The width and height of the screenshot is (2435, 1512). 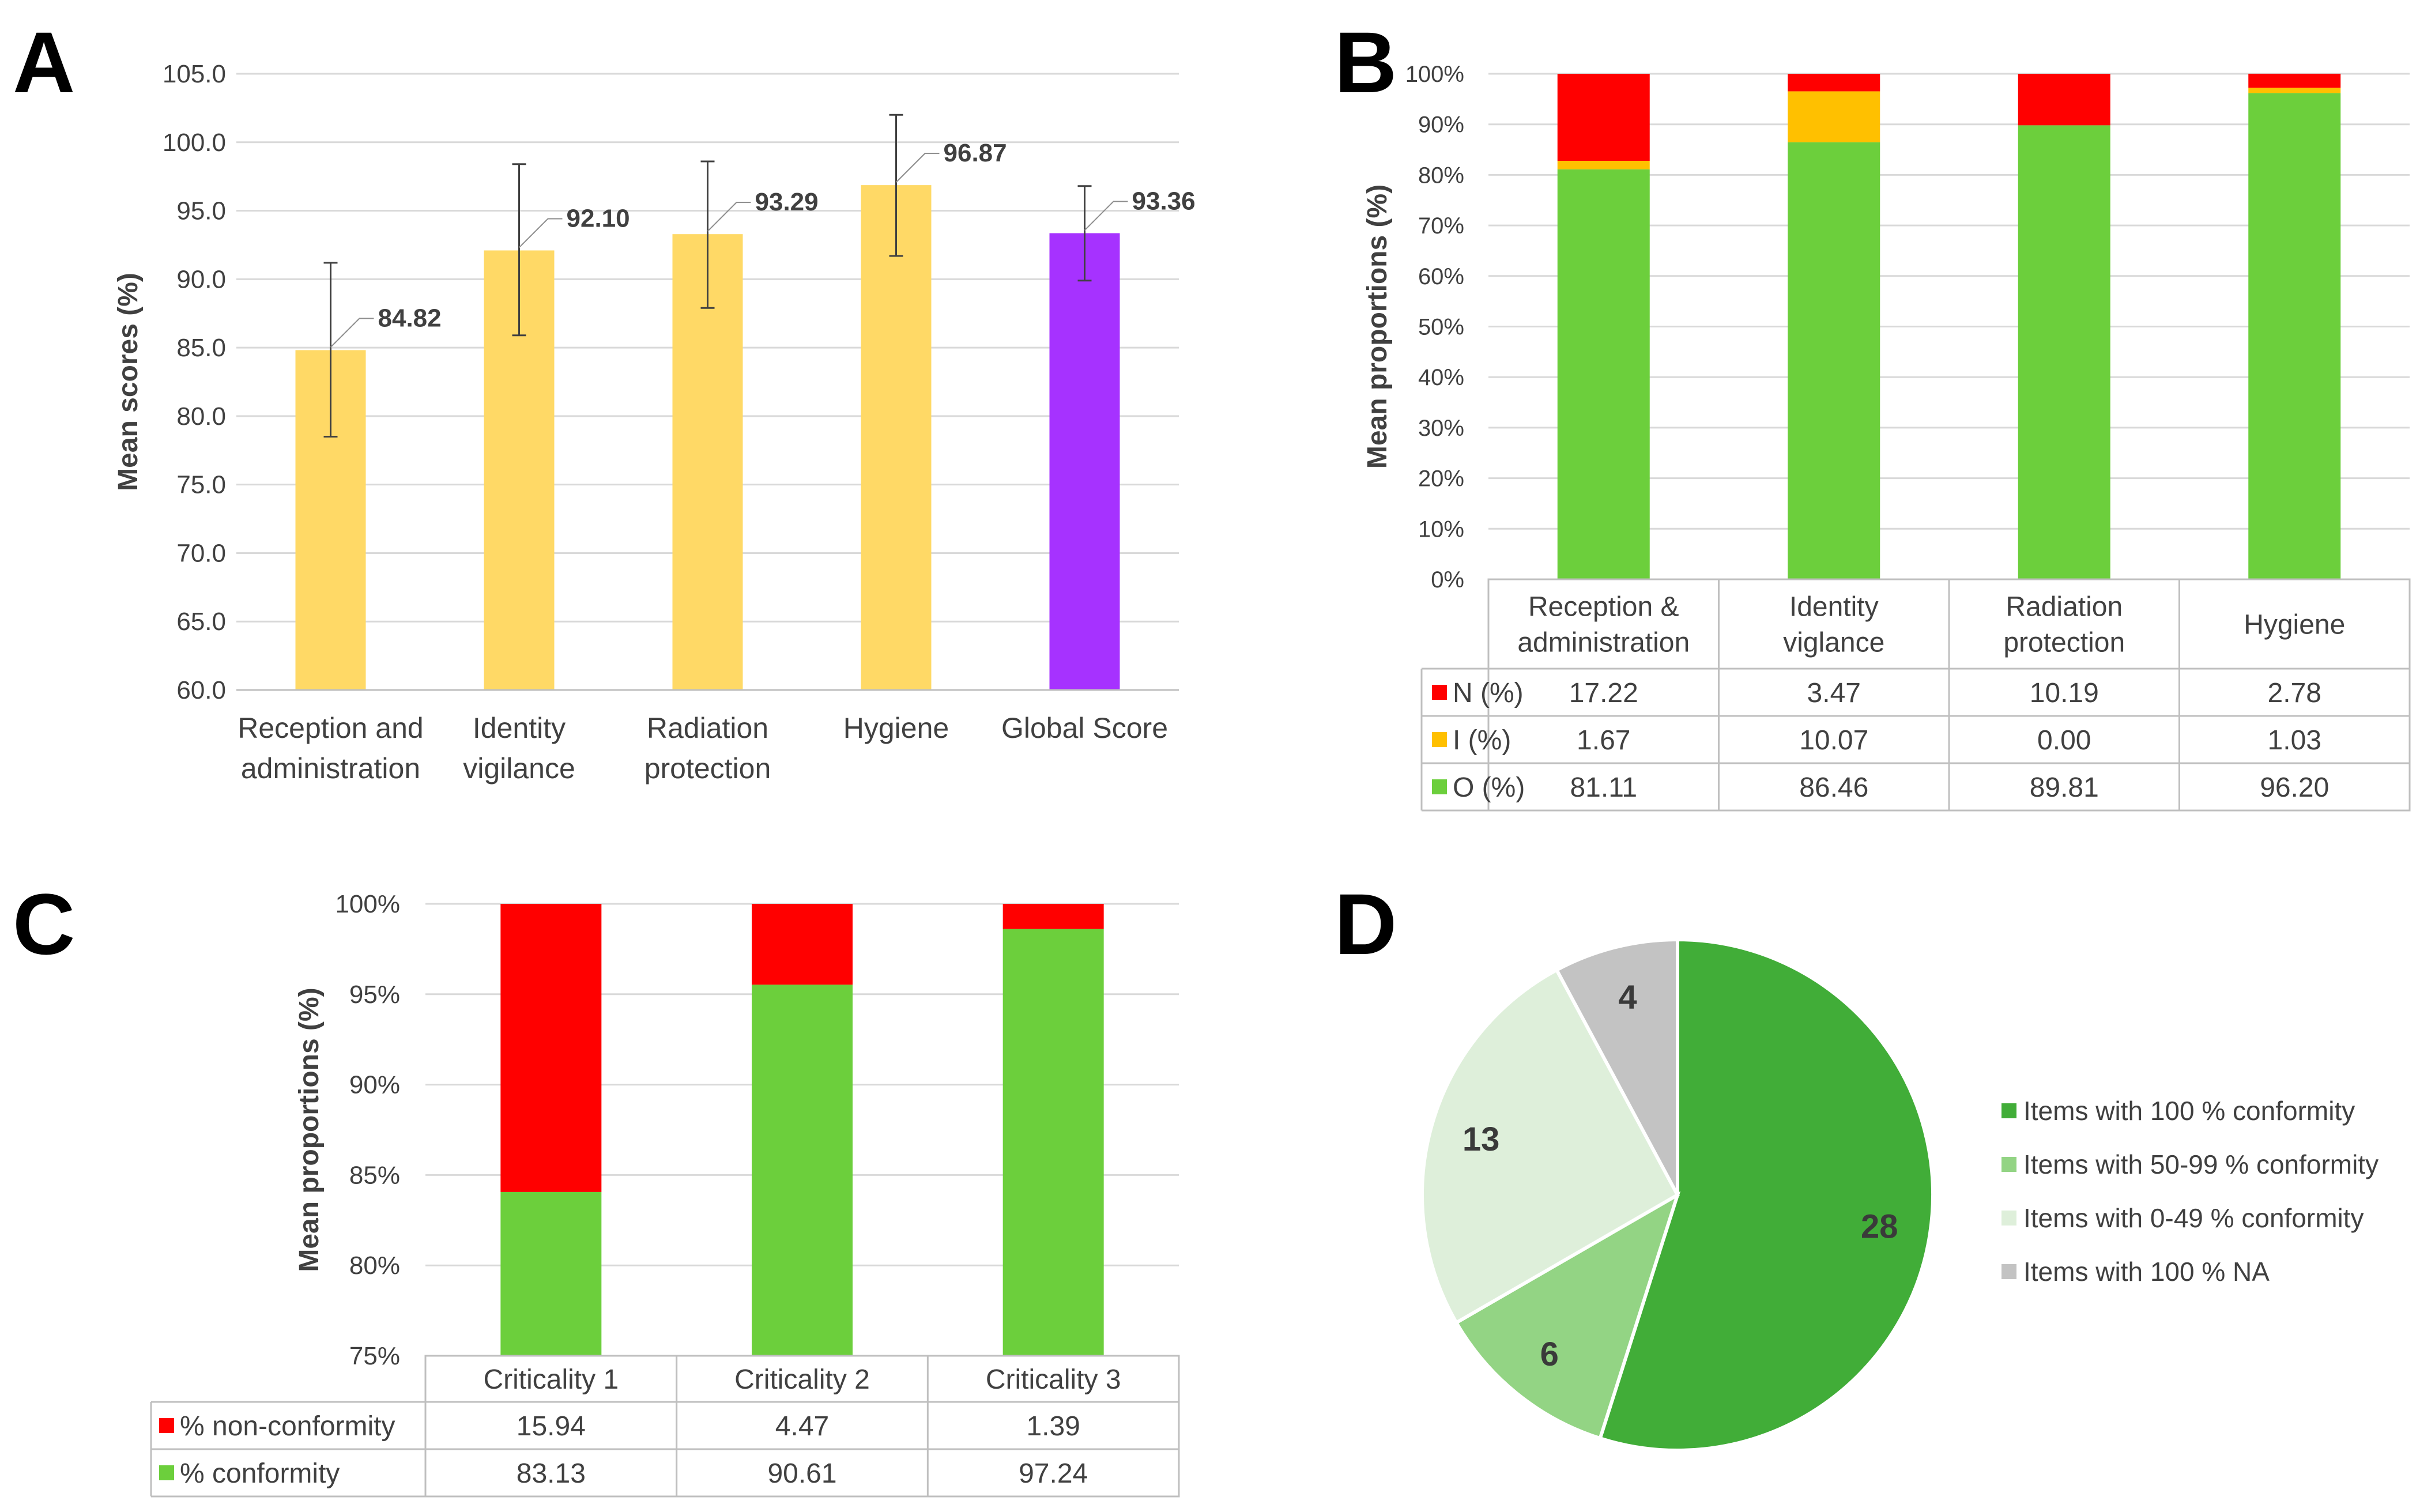 I want to click on category-label-b: Hygiene, so click(x=2294, y=625).